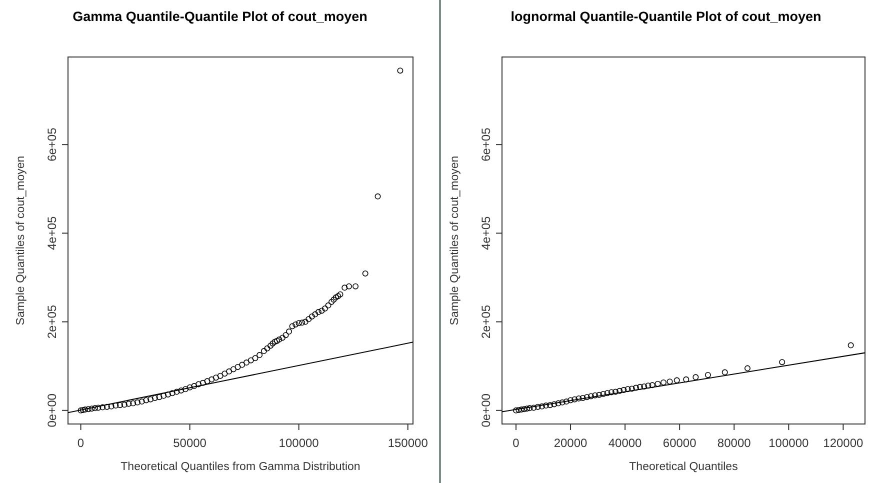 This screenshot has width=885, height=483. Describe the element at coordinates (240, 467) in the screenshot. I see `x-axis-title: Theoretical Quantiles from Gamma Distribution` at that location.